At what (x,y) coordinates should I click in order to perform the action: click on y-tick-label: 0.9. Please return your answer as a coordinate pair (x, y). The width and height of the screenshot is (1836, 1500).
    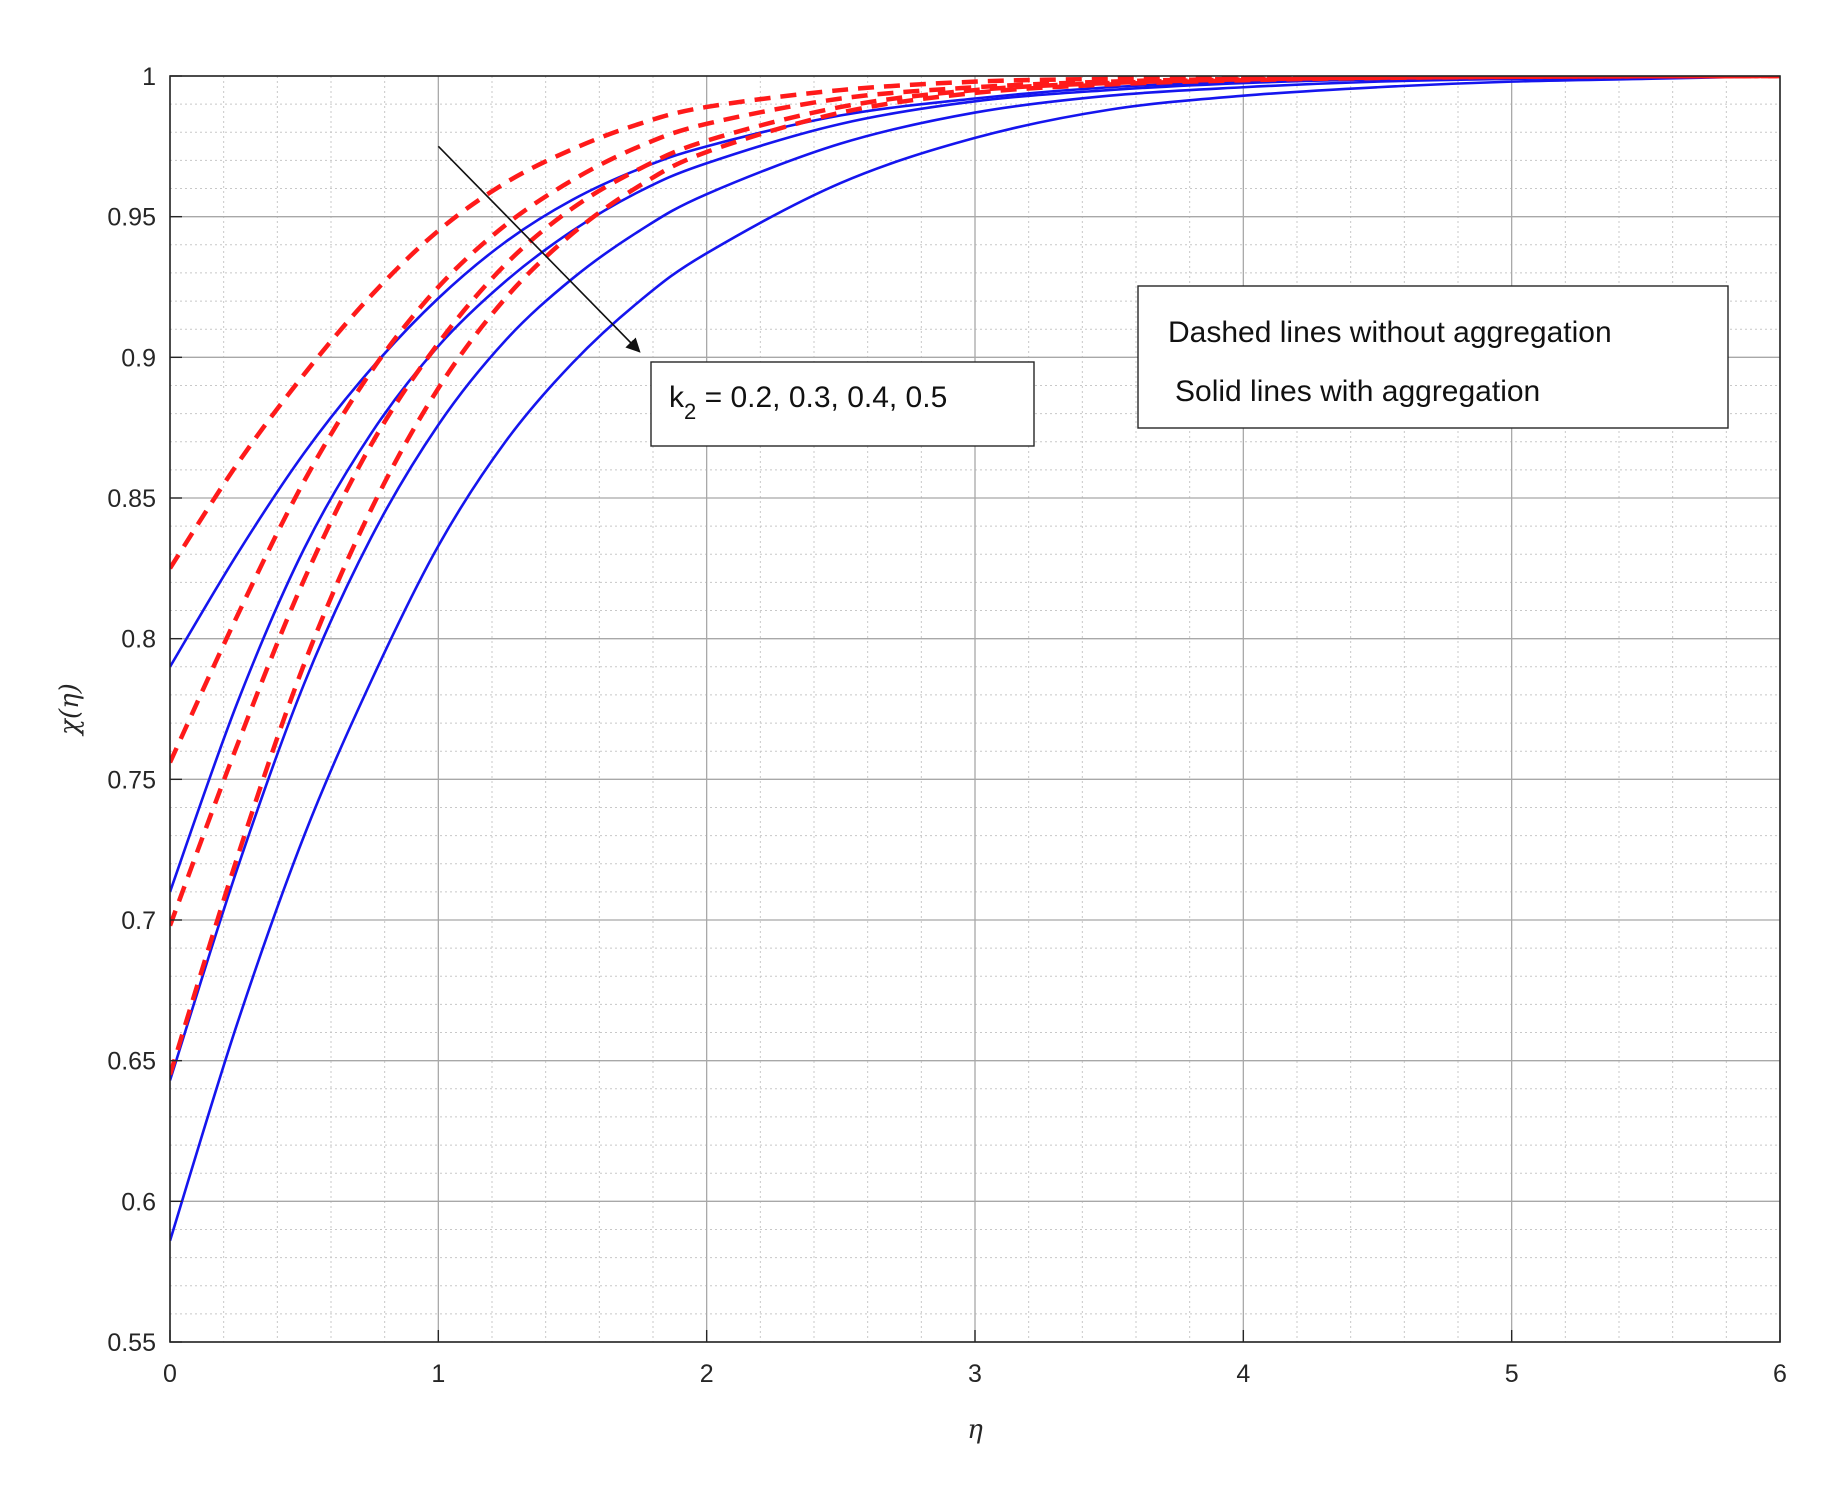
    Looking at the image, I should click on (138, 358).